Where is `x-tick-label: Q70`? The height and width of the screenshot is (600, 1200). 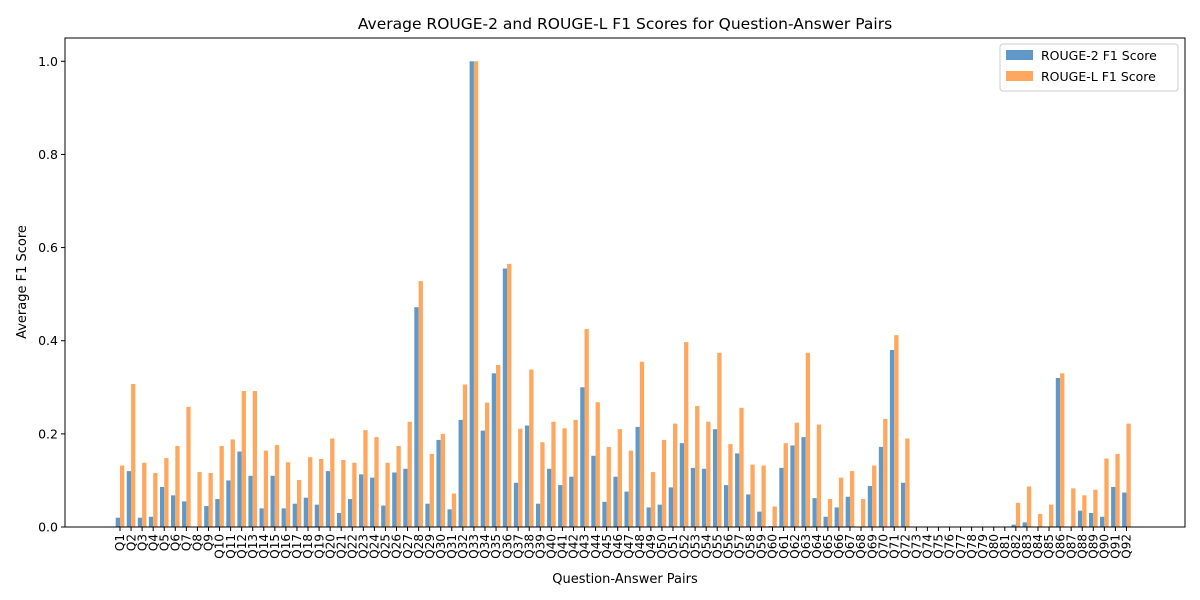
x-tick-label: Q70 is located at coordinates (883, 546).